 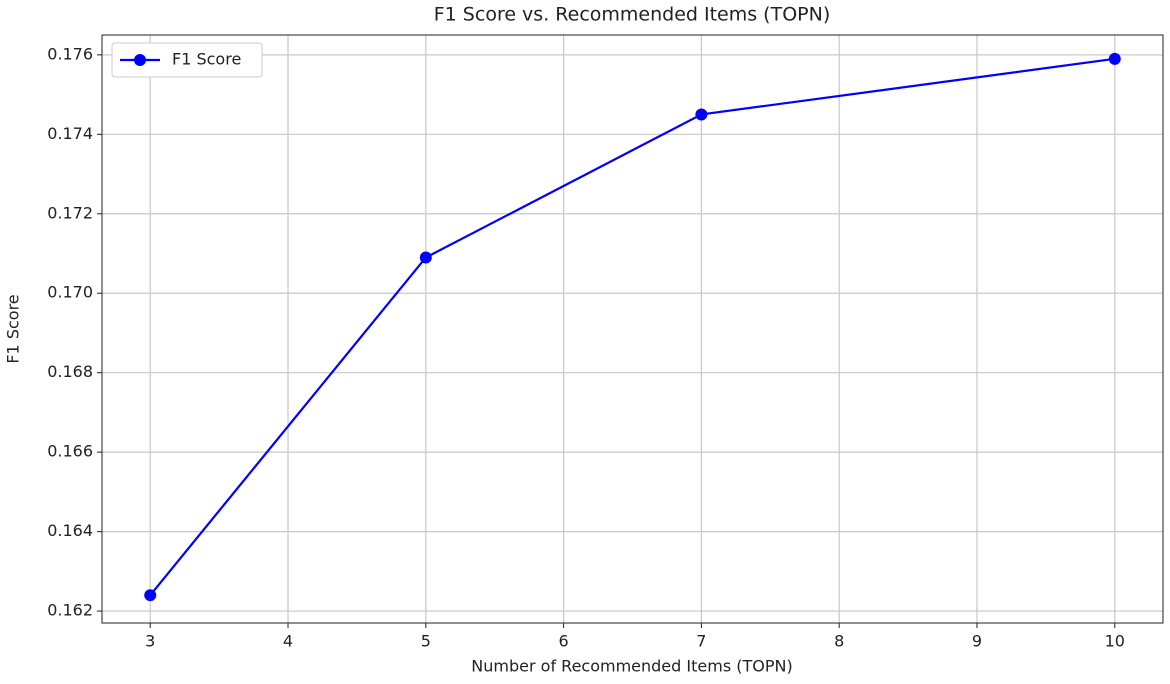 I want to click on x-tick-label: 4, so click(x=288, y=641).